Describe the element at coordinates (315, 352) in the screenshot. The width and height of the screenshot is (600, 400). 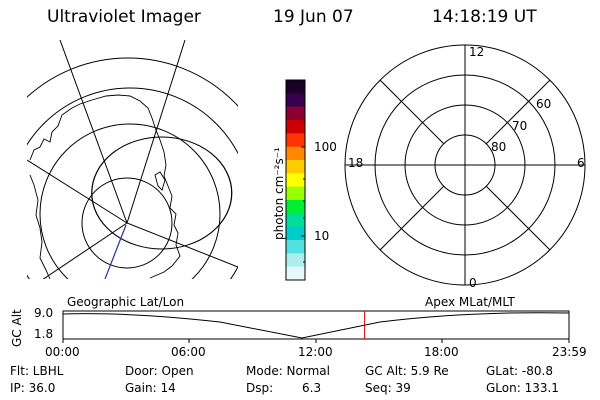
I see `altitude-xtick-2: 12:00` at that location.